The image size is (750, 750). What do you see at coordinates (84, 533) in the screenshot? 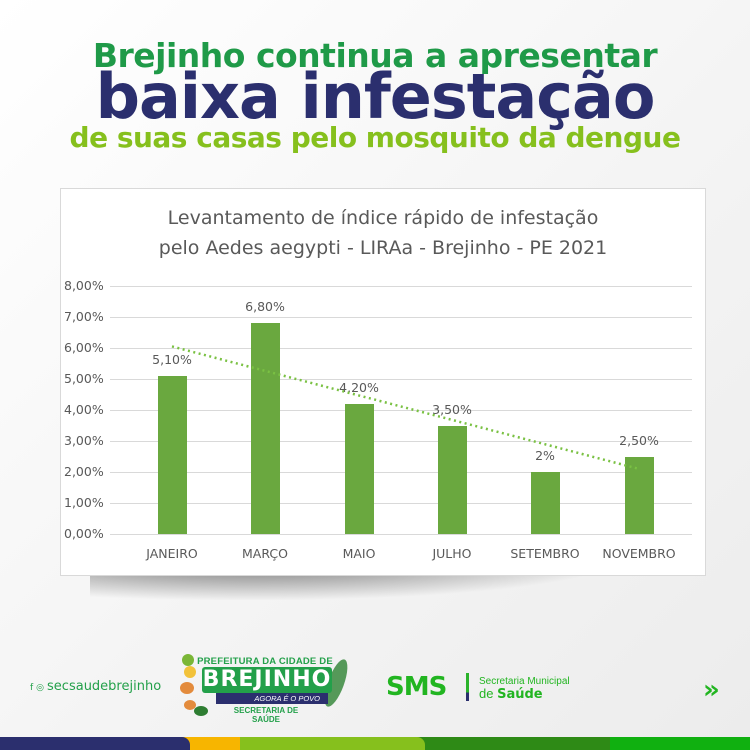
I see `y-axis-tick: 0,00%` at bounding box center [84, 533].